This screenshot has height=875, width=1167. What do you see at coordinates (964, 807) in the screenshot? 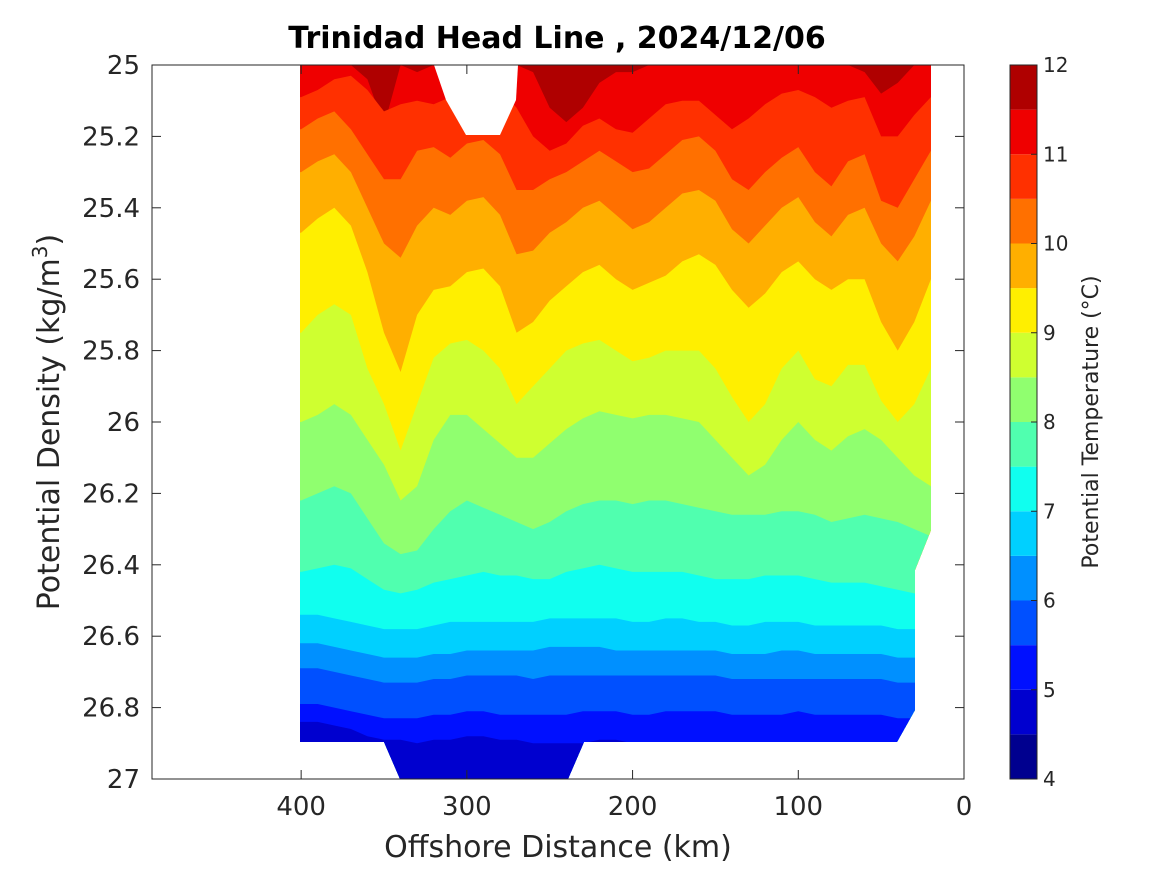
I see `x-tick-label: 0` at bounding box center [964, 807].